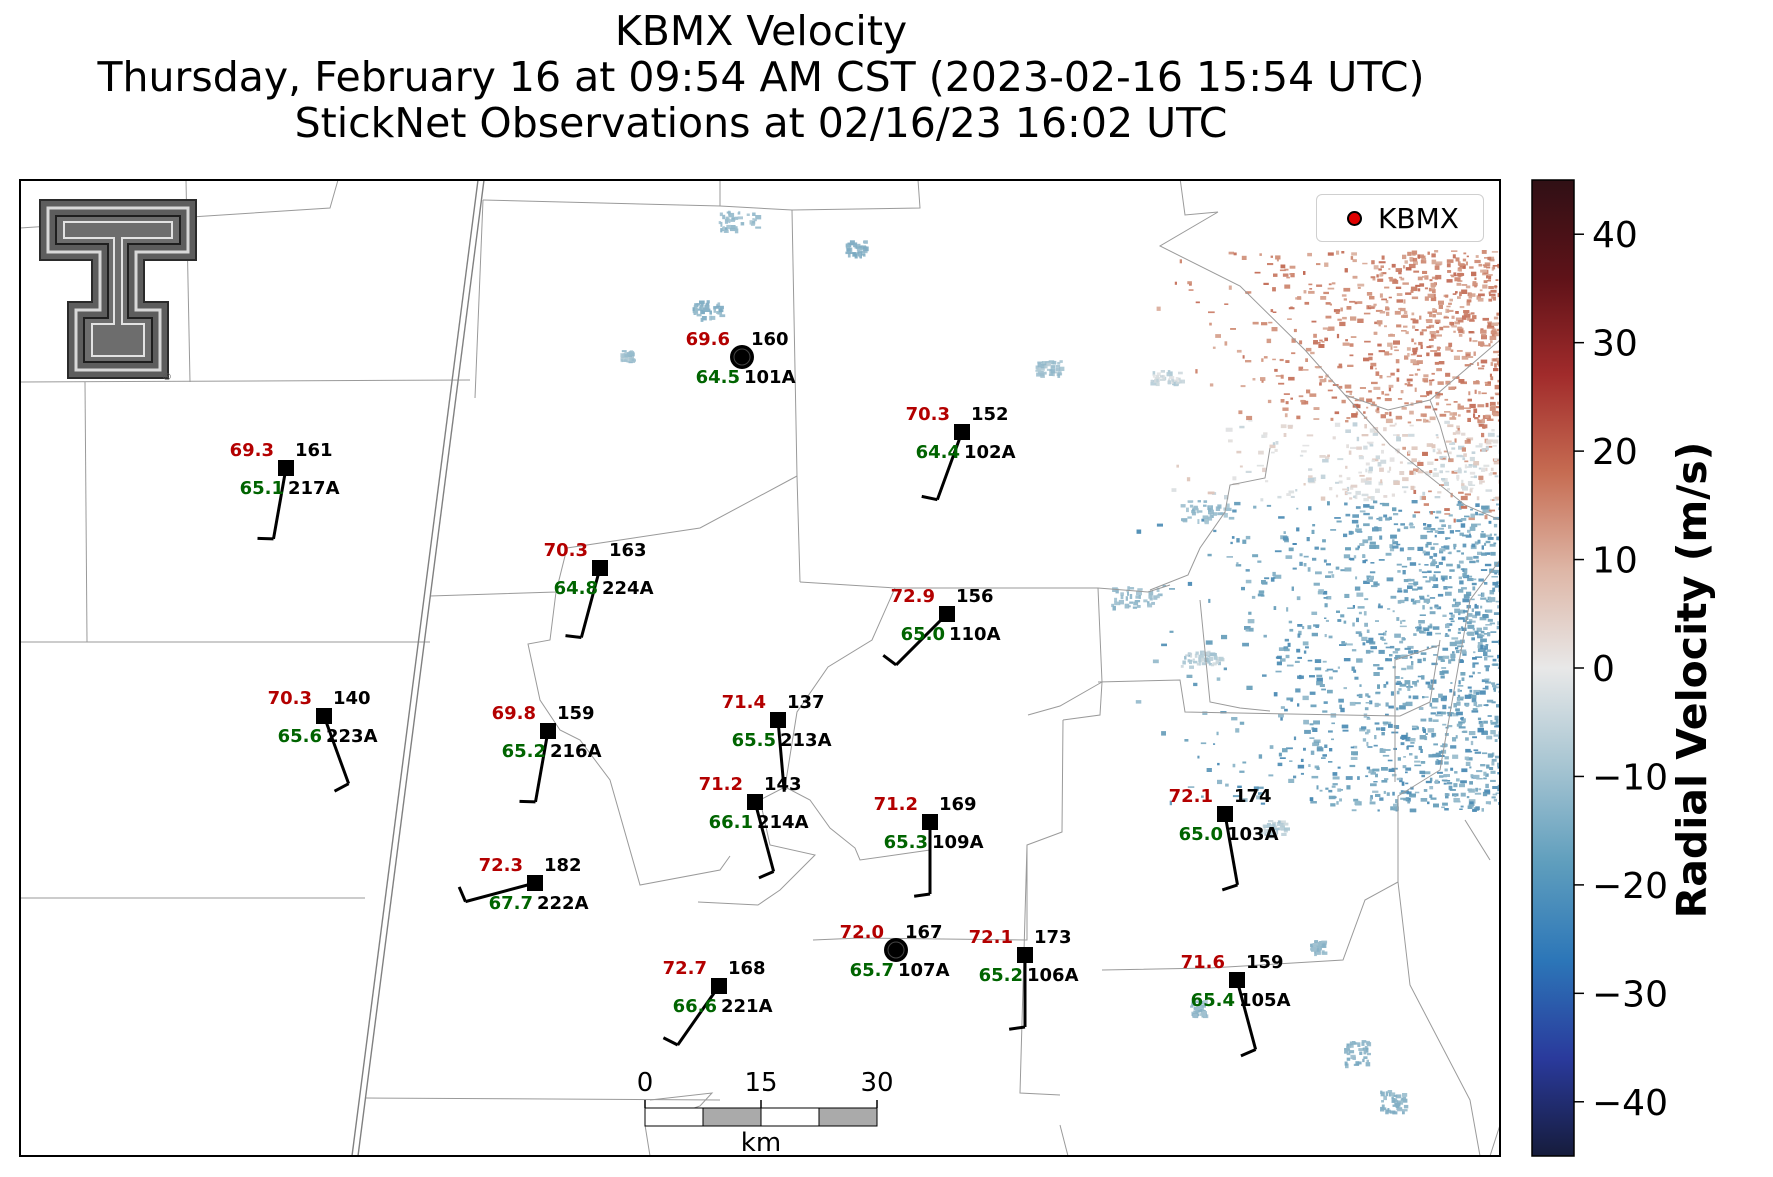 This screenshot has height=1177, width=1773. I want to click on probe-label: 106A, so click(1053, 975).